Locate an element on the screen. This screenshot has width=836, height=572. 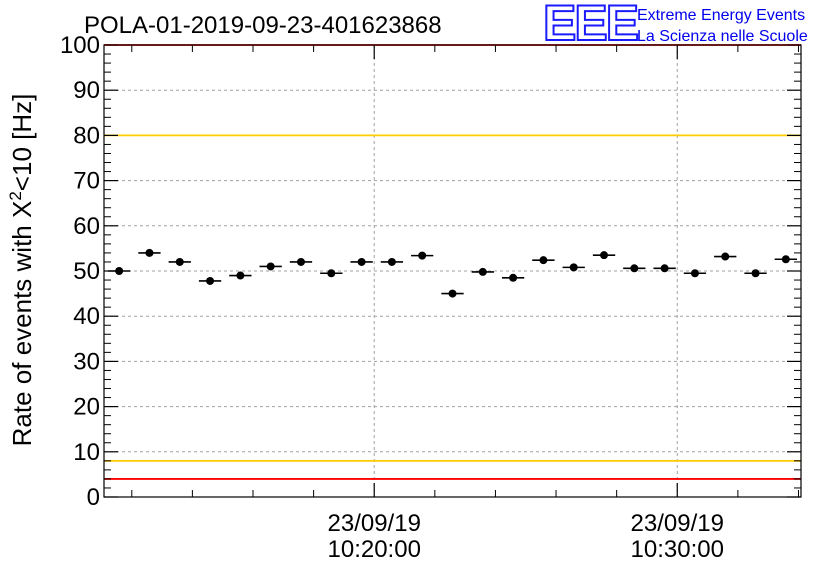
x-tick-time: 10:30:00 is located at coordinates (677, 549).